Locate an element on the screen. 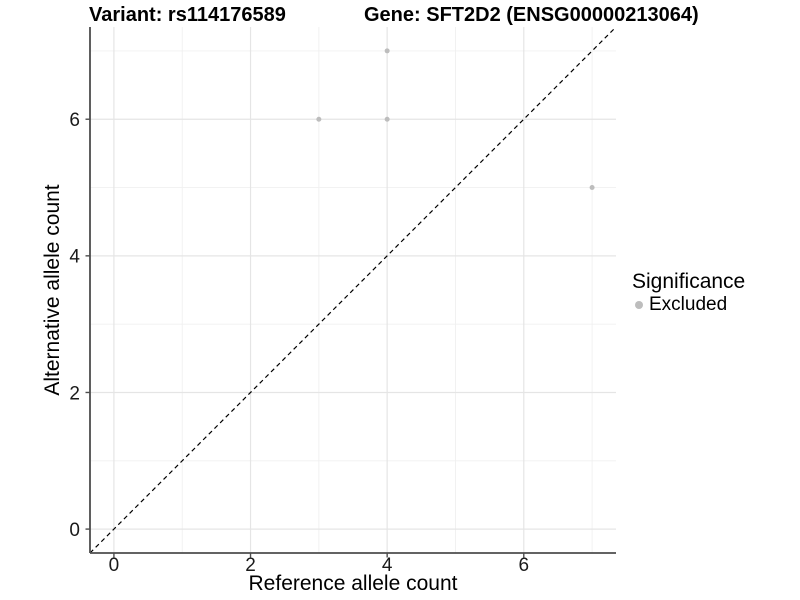 The image size is (800, 600). data-points is located at coordinates (455, 119).